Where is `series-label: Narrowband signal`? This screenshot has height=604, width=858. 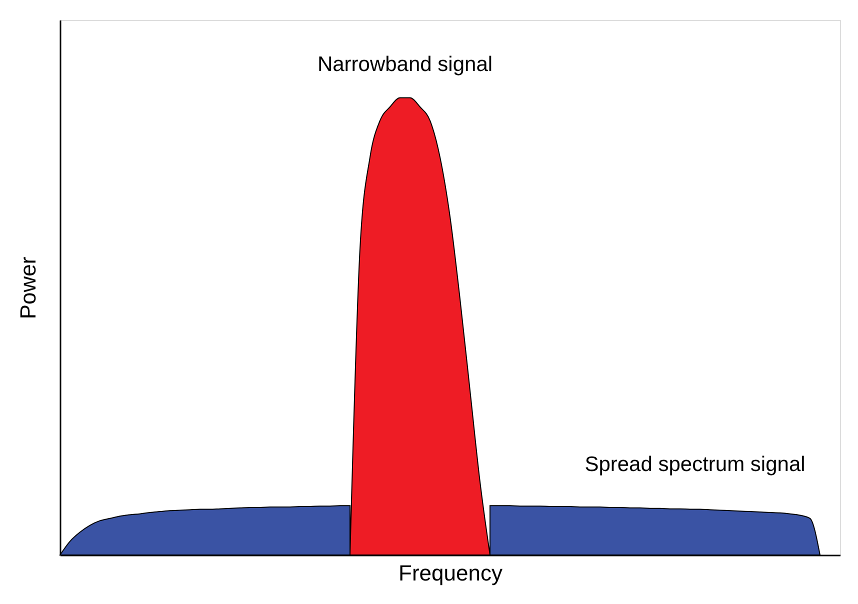
series-label: Narrowband signal is located at coordinates (405, 64).